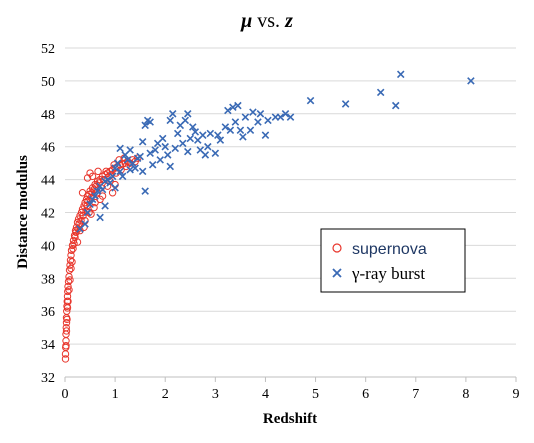 The height and width of the screenshot is (443, 534). I want to click on y-tick-label-34: 34, so click(48, 345).